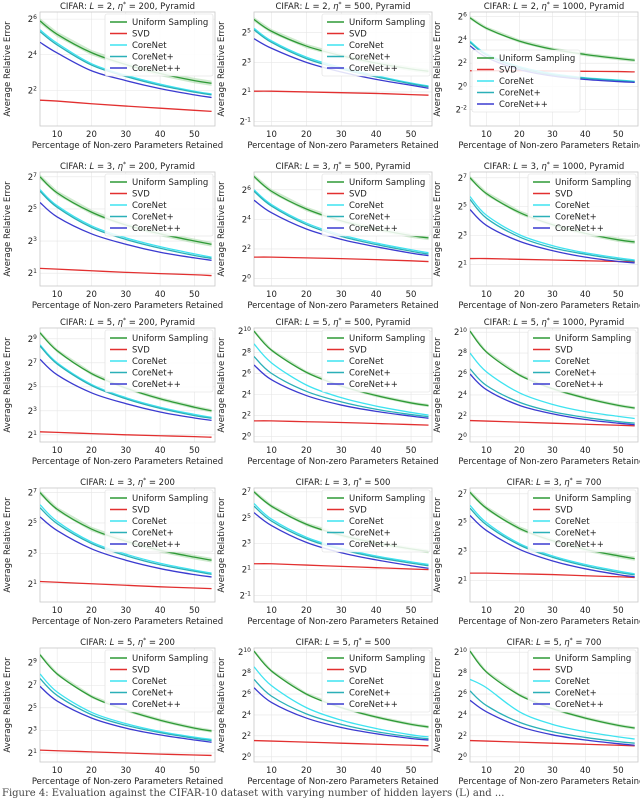 This screenshot has height=800, width=640. Describe the element at coordinates (321, 7) in the screenshot. I see `title-l-value: = 2,` at that location.